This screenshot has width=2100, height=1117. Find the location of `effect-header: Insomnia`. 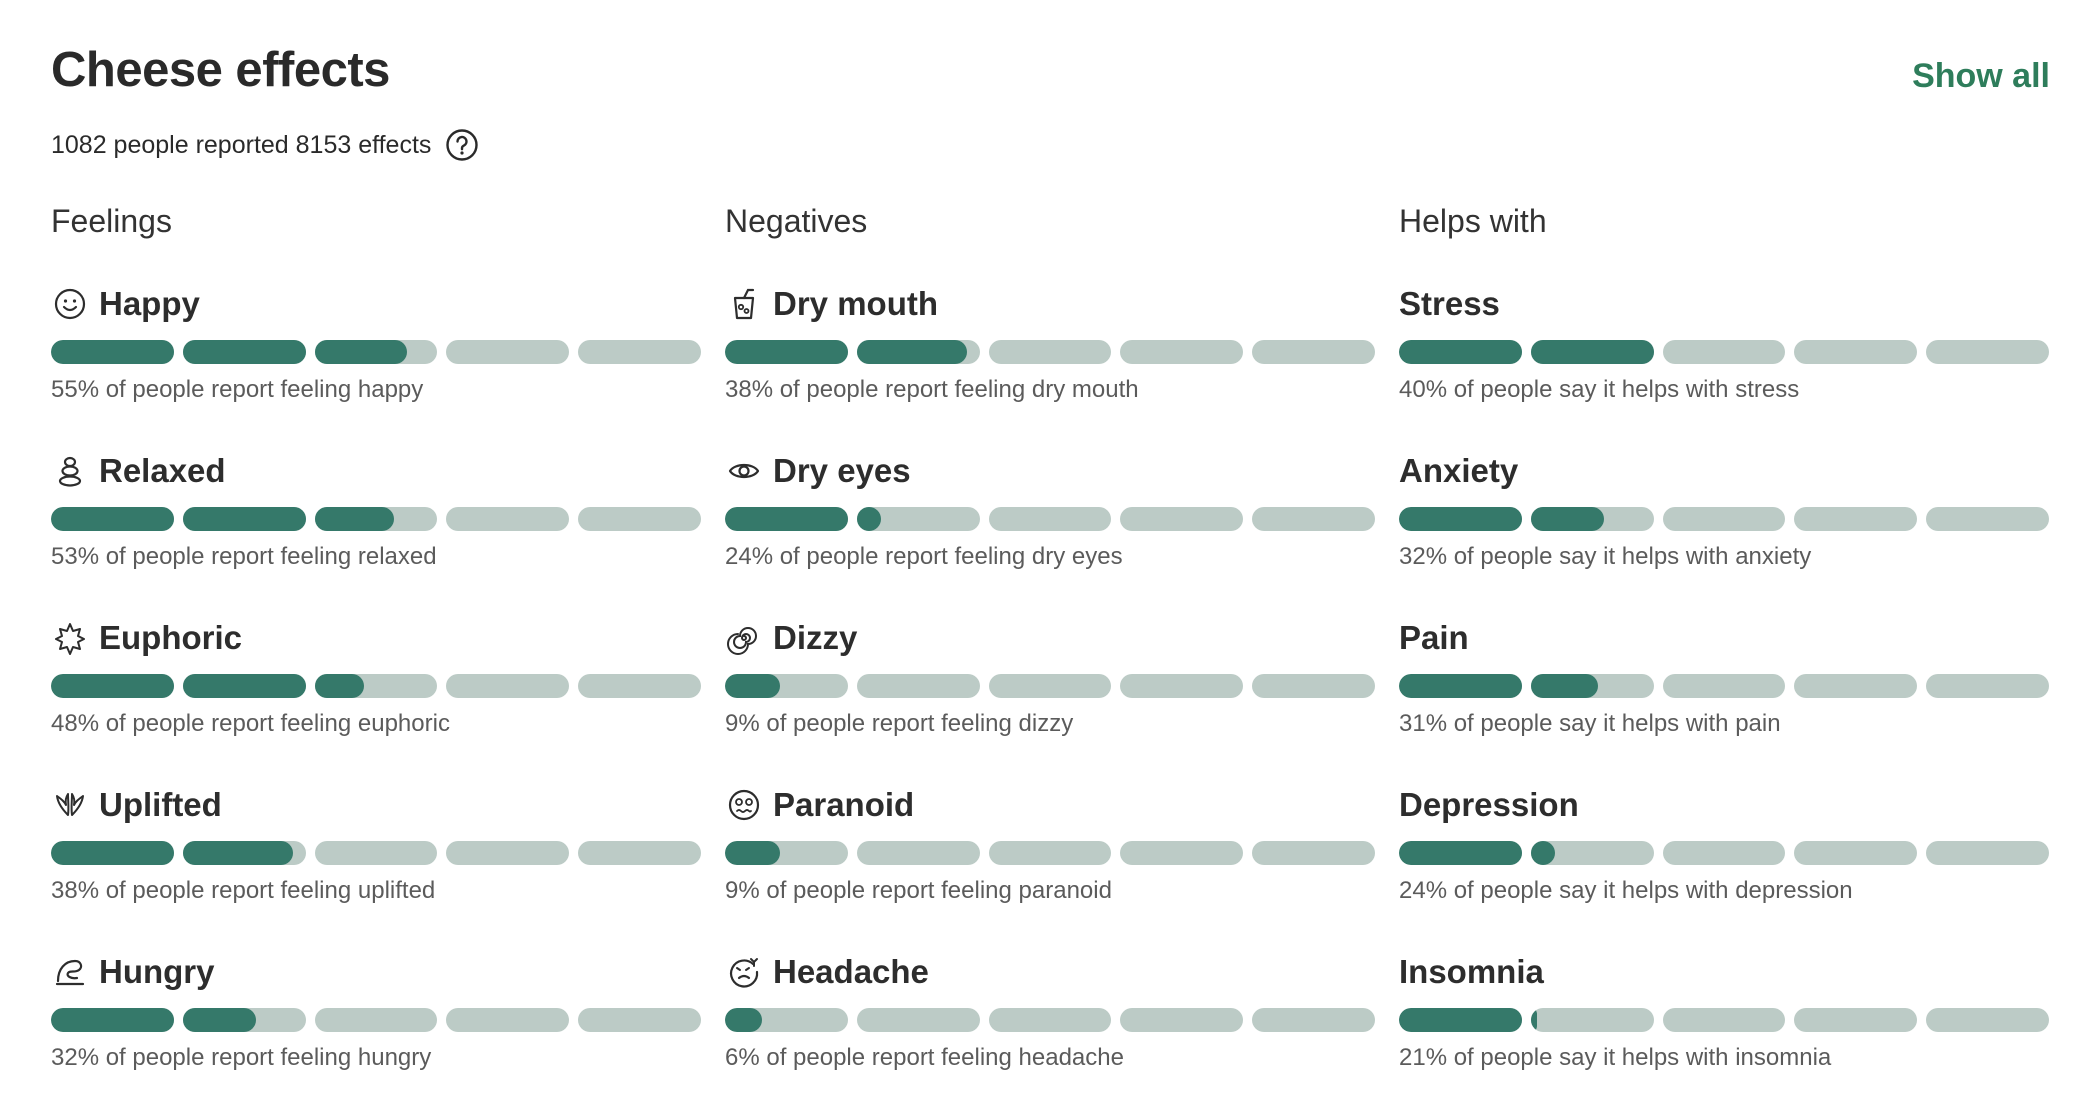

effect-header: Insomnia is located at coordinates (1724, 972).